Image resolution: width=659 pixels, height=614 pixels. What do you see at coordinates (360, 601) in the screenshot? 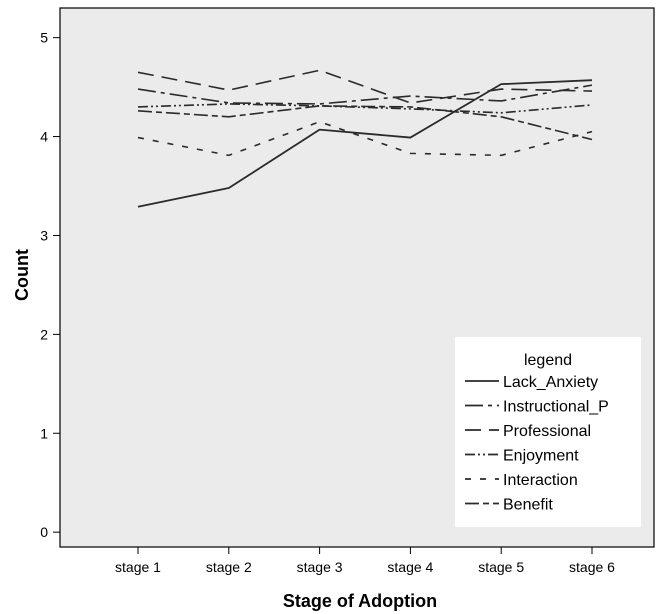
I see `x-axis-title: Stage of Adoption` at bounding box center [360, 601].